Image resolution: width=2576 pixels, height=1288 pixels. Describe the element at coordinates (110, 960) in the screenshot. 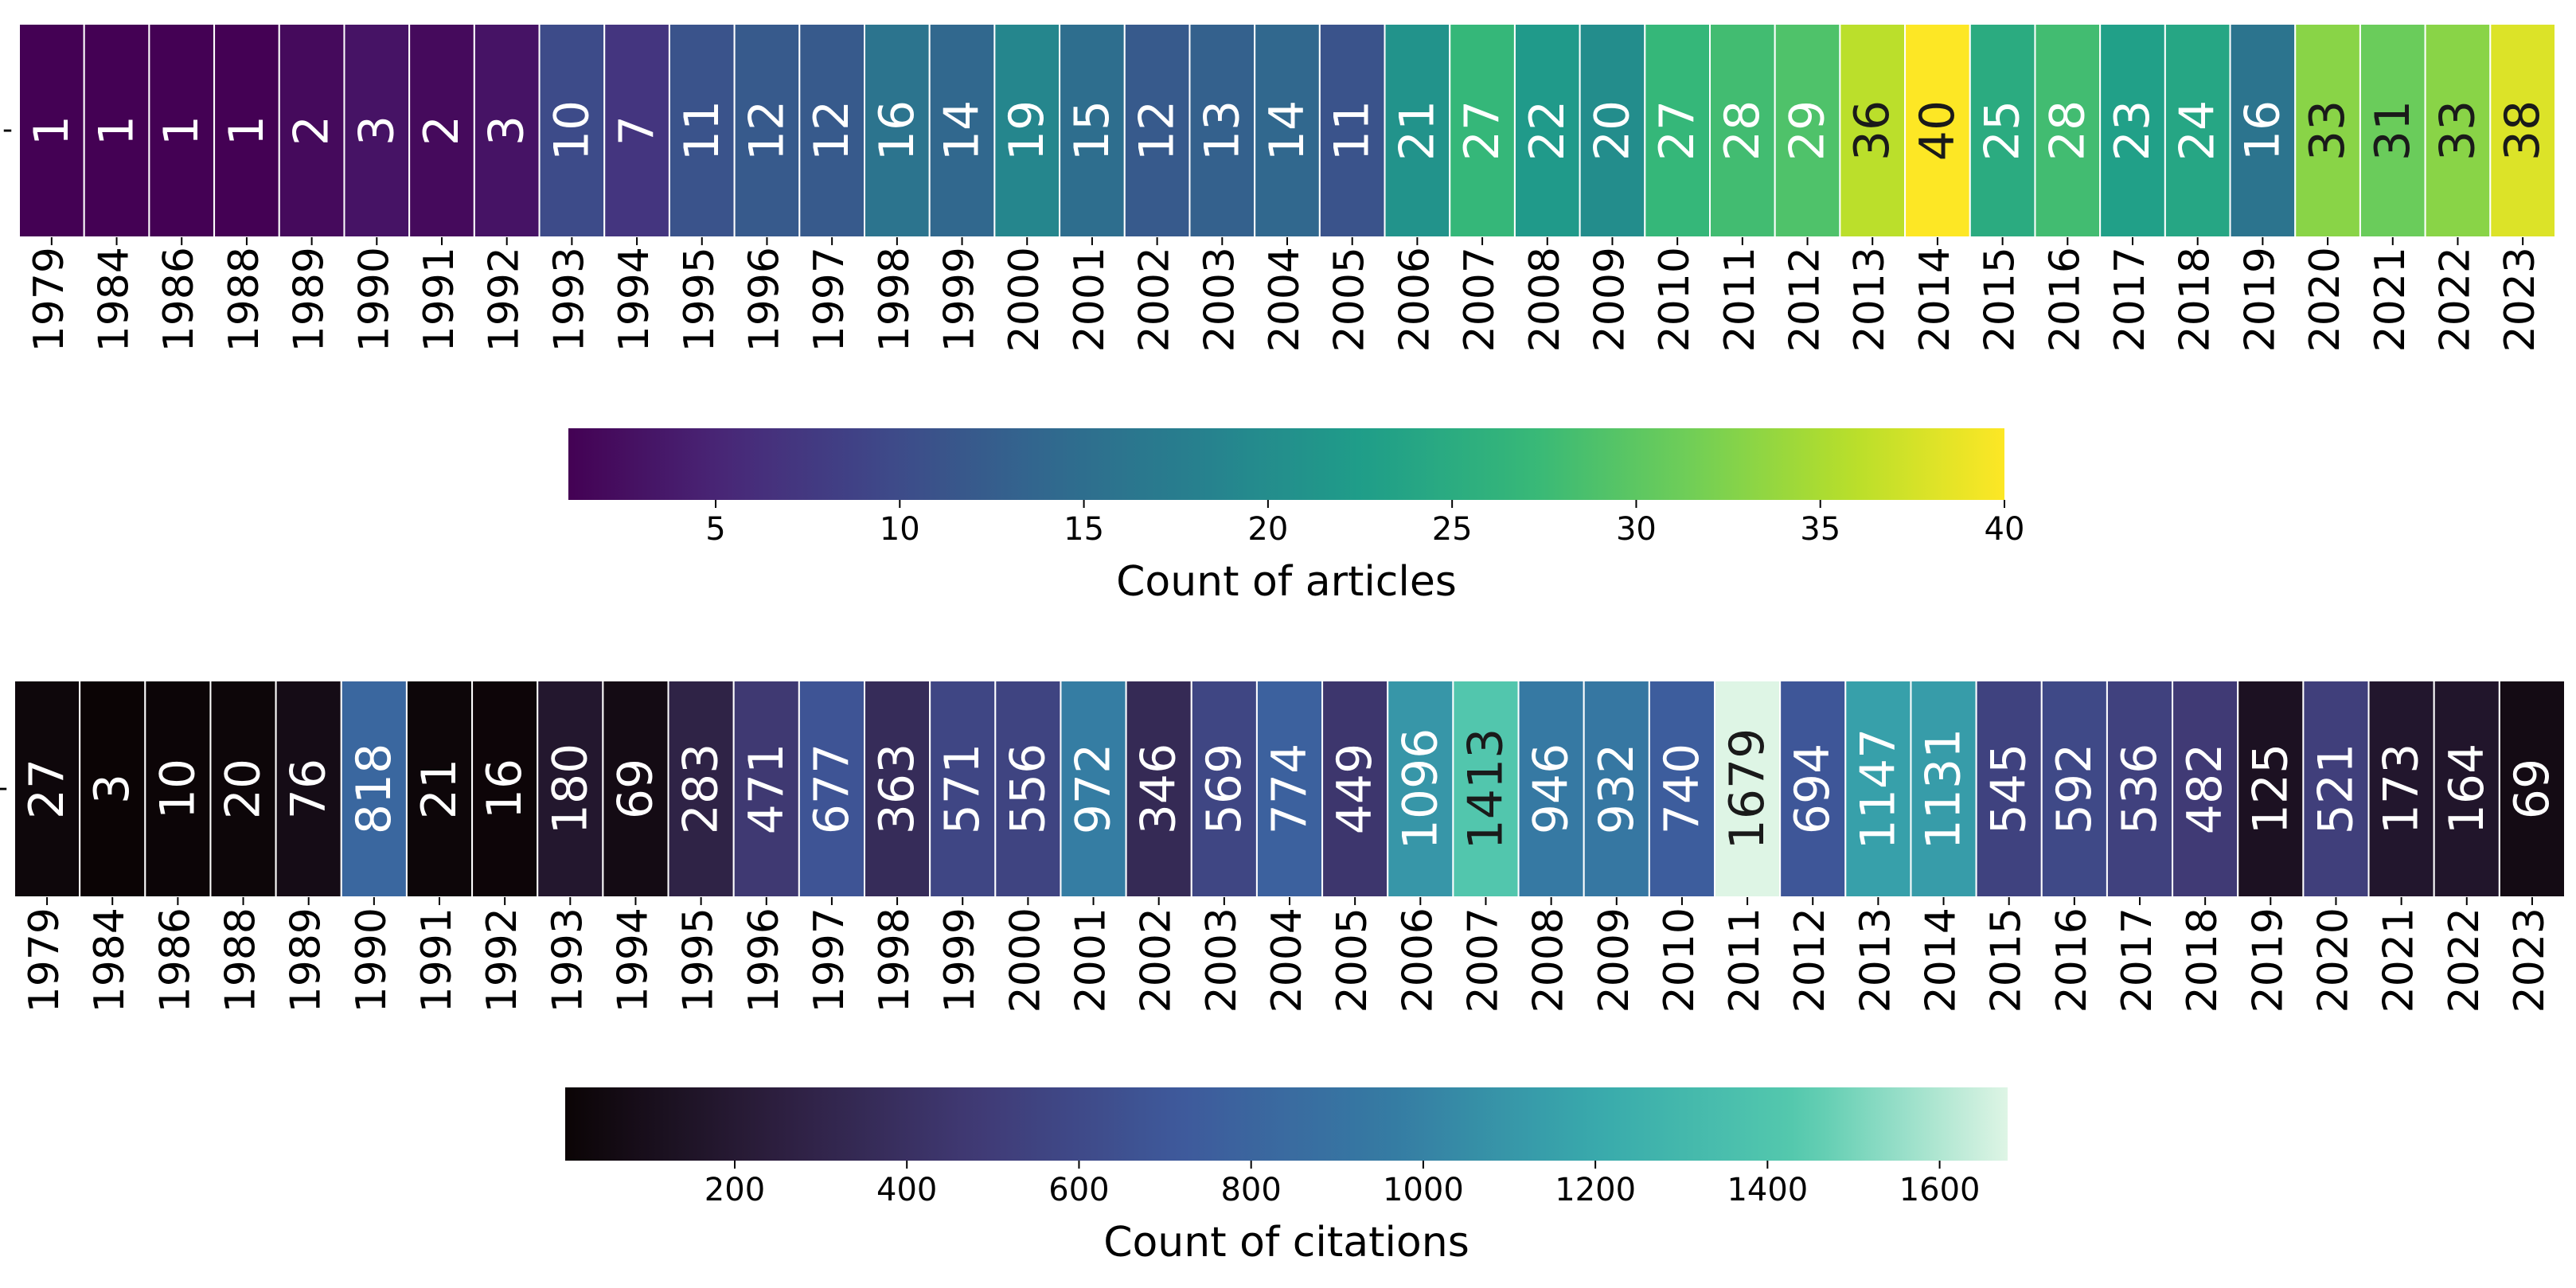

I see `citations-x-tick-label-1984: 1984` at that location.